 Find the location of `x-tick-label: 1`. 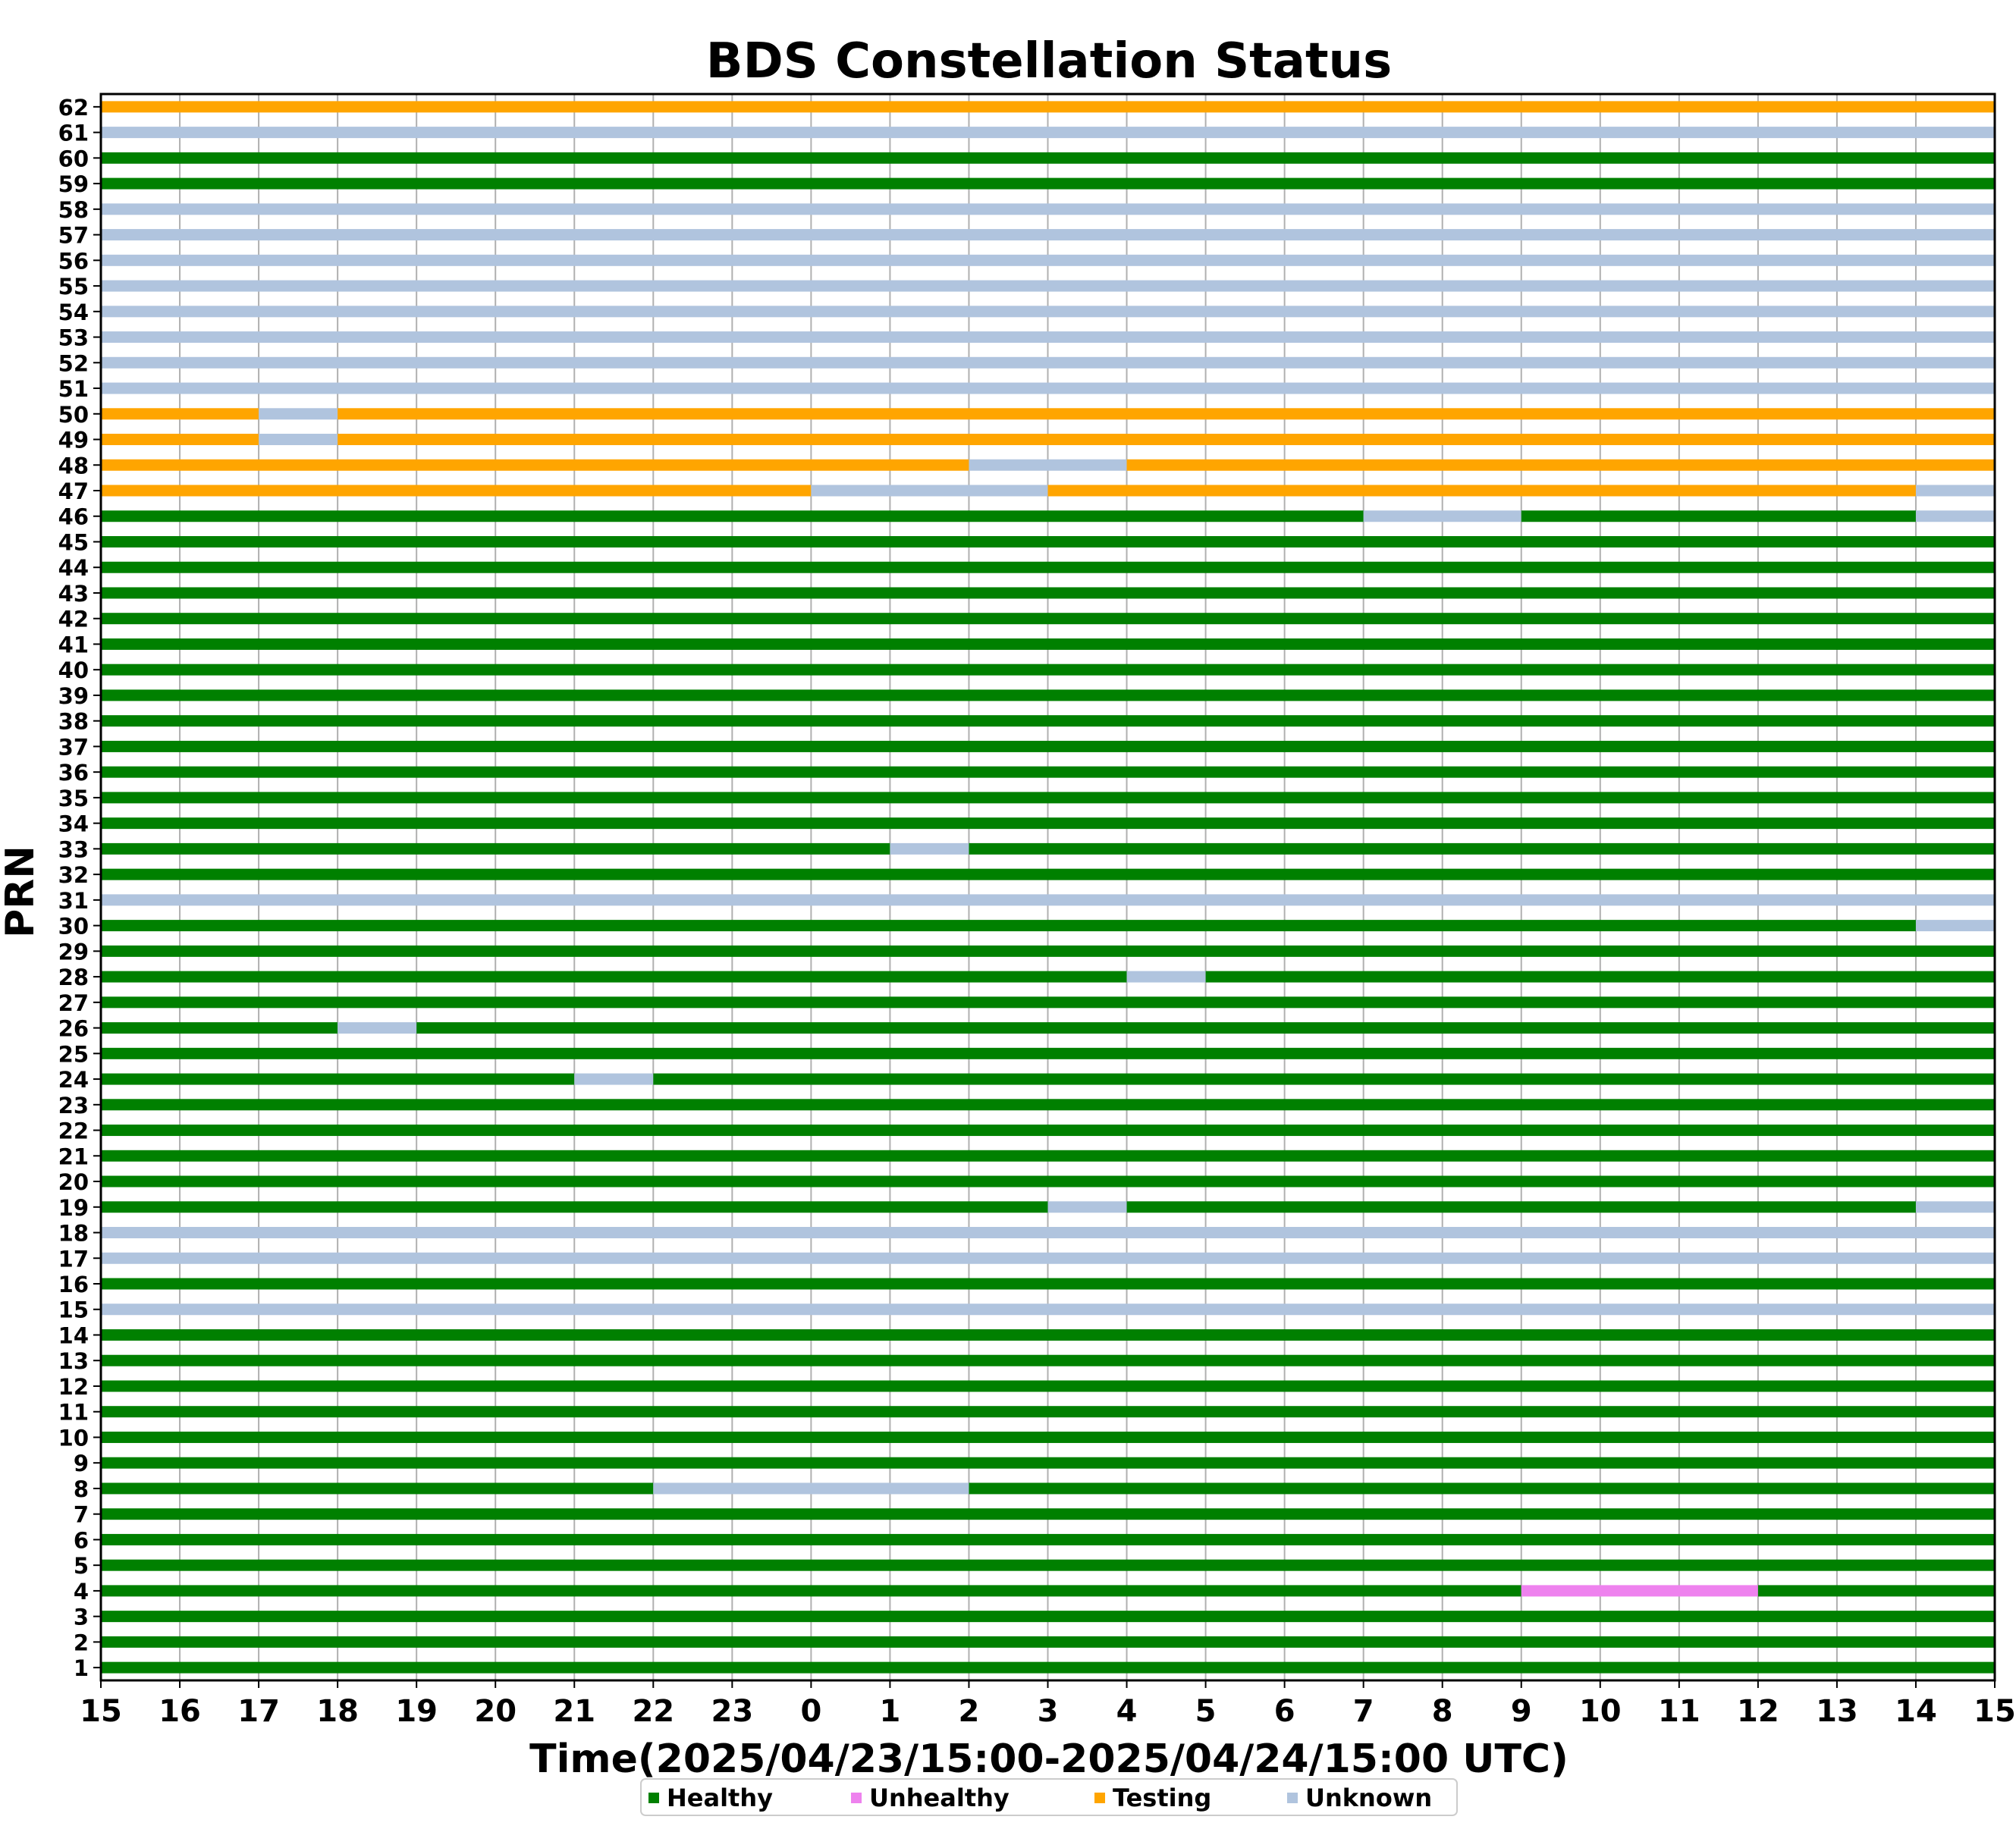

x-tick-label: 1 is located at coordinates (890, 1711).